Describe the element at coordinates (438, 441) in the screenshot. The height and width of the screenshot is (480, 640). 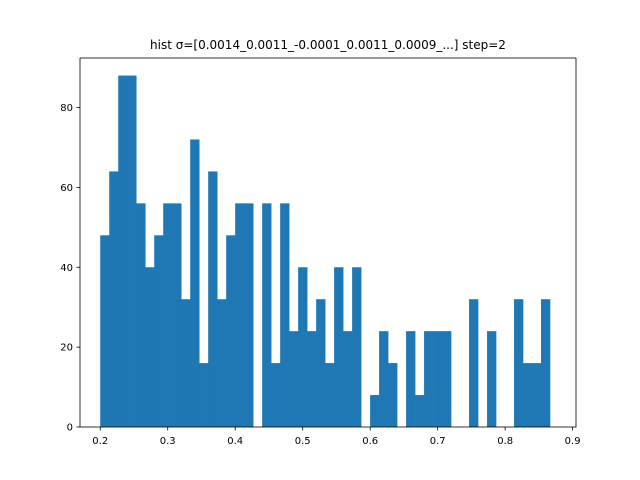
I see `x-tick-label: 0.7` at that location.